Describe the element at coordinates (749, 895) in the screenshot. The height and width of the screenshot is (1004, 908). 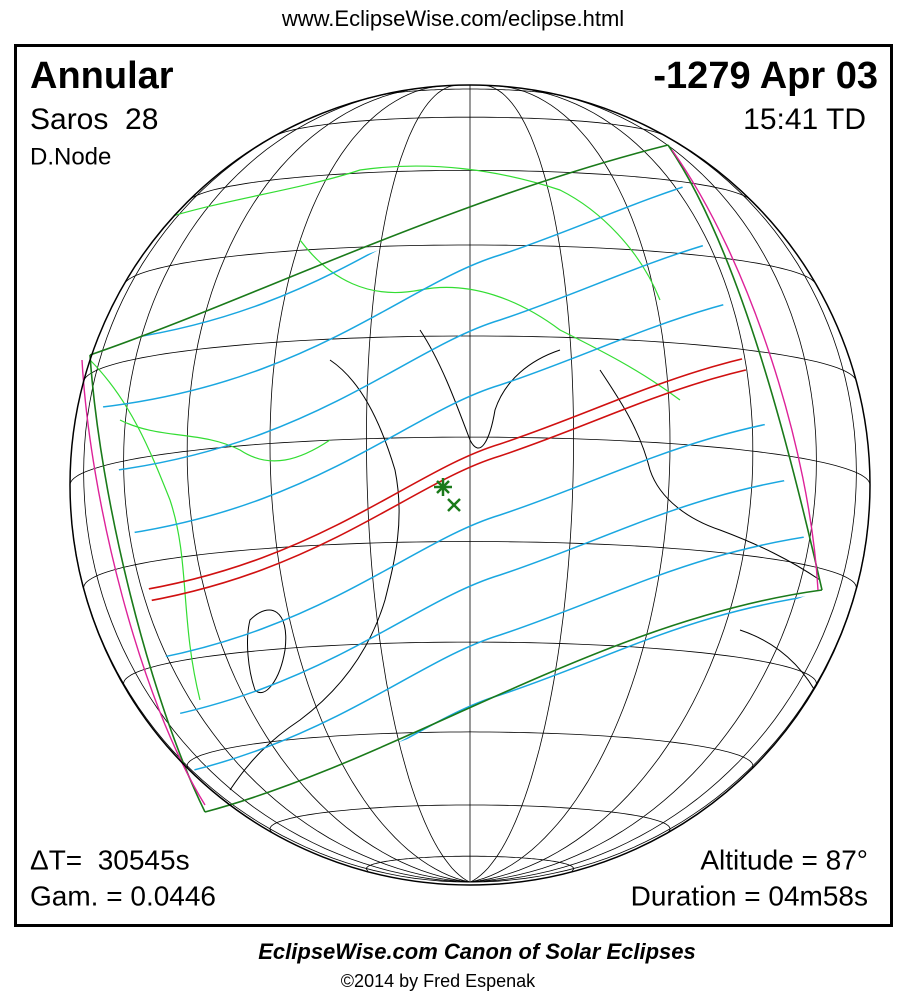
I see `duration: Duration = 04m58s` at that location.